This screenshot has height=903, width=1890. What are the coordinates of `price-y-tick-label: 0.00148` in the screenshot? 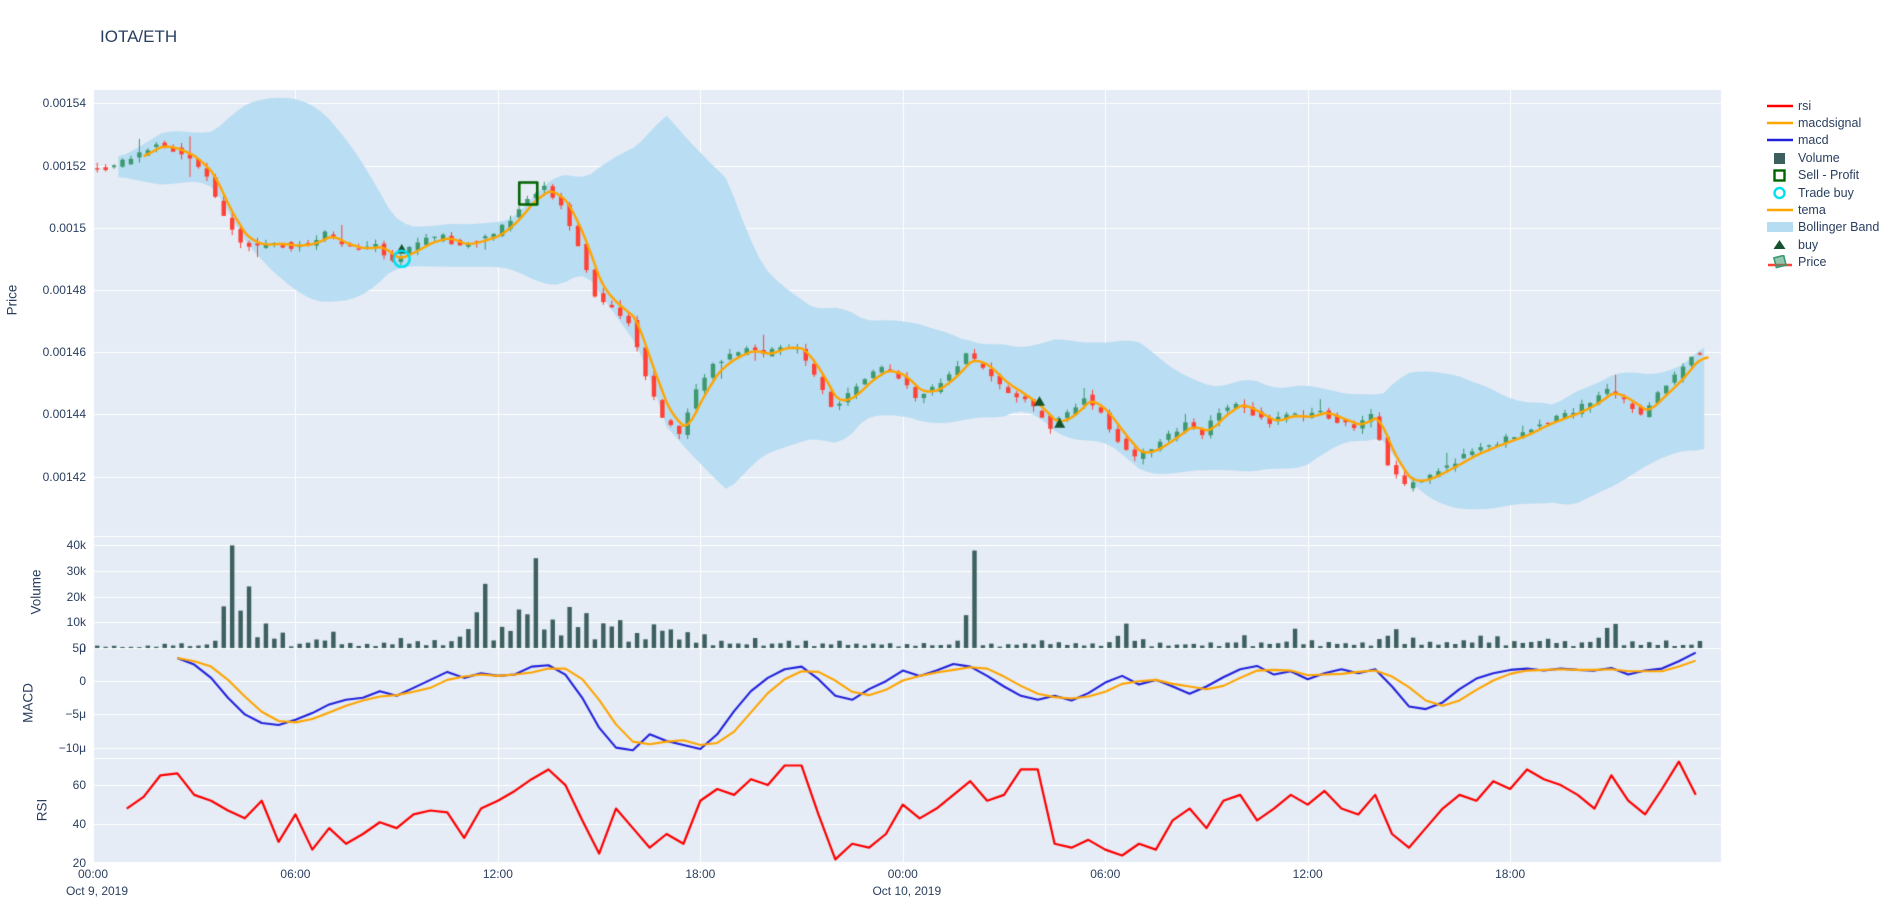 It's located at (64, 289).